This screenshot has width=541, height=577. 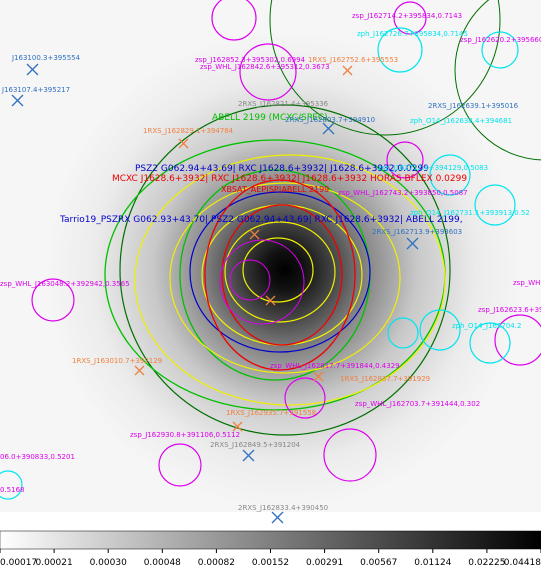 I want to click on colorbar-tick-label: 0.00048, so click(x=162, y=563).